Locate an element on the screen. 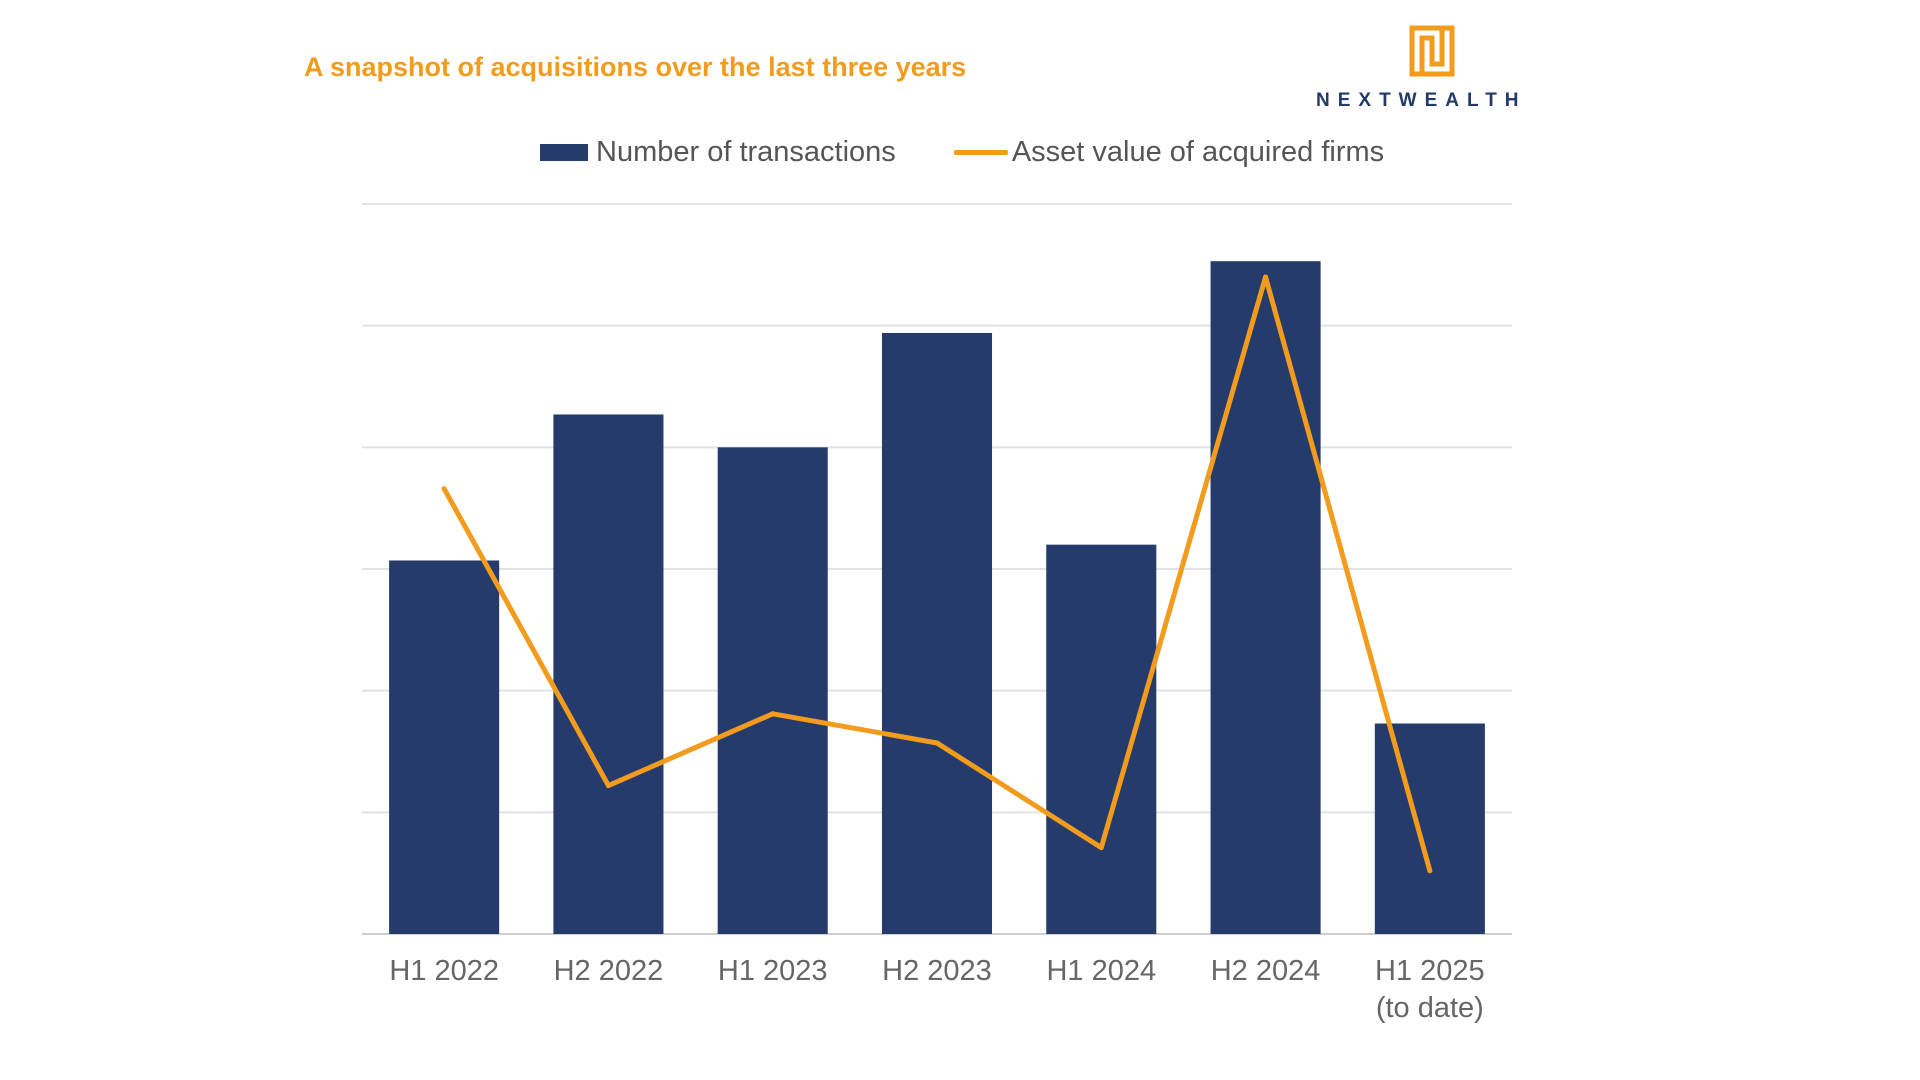  x-tick-label-2: H1 2023 is located at coordinates (773, 971).